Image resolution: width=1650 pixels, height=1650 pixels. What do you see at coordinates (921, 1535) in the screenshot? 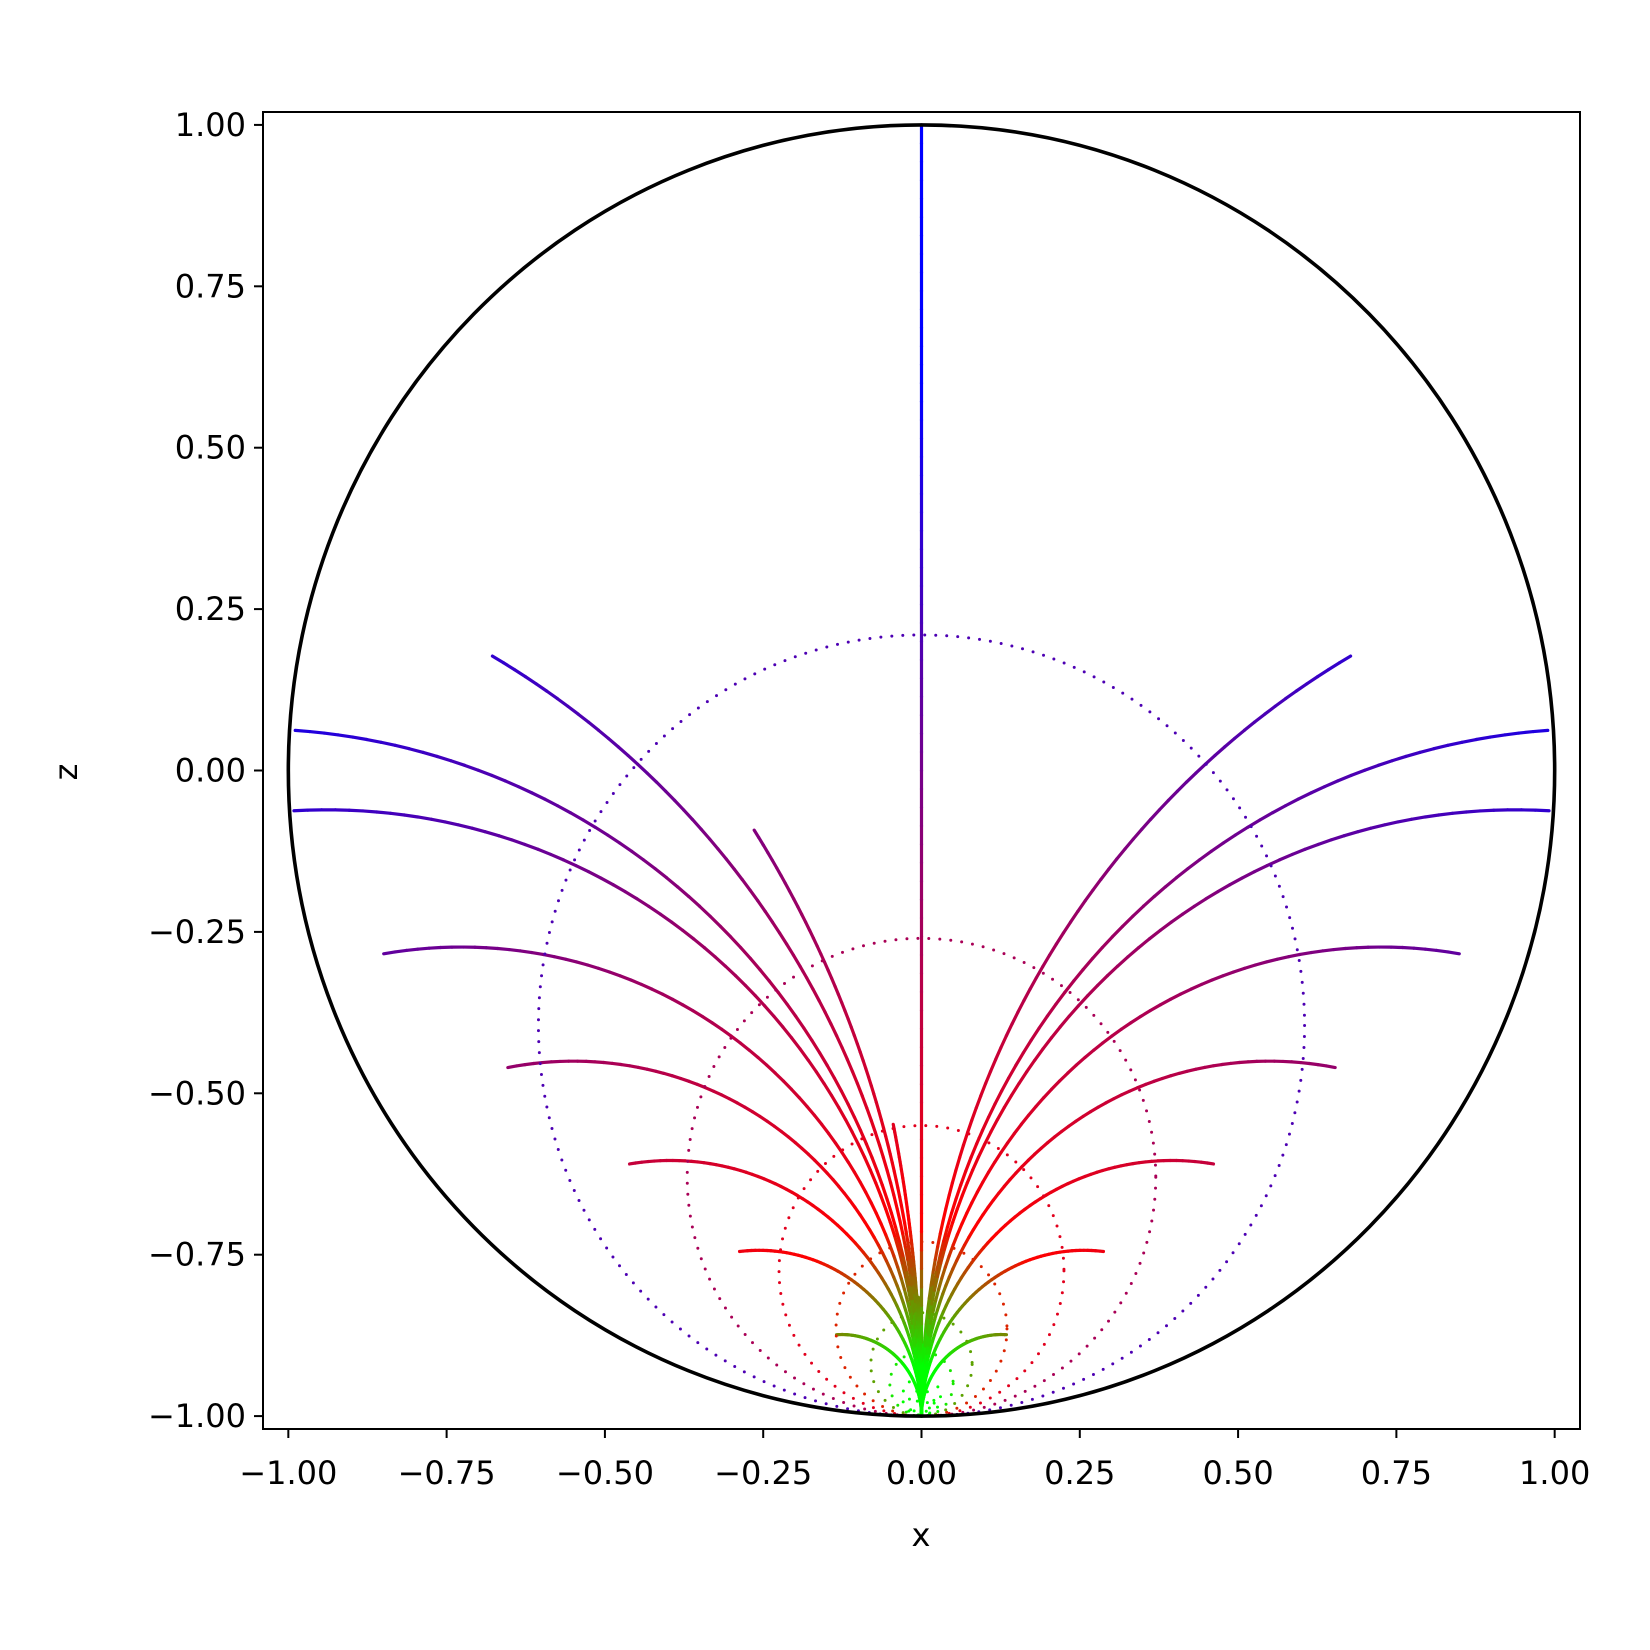
I see `x-axis-label: x` at bounding box center [921, 1535].